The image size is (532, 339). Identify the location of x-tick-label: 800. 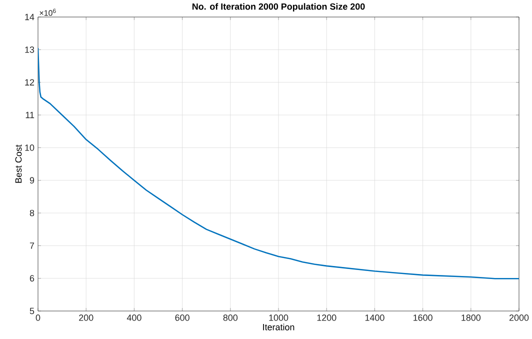
(230, 317).